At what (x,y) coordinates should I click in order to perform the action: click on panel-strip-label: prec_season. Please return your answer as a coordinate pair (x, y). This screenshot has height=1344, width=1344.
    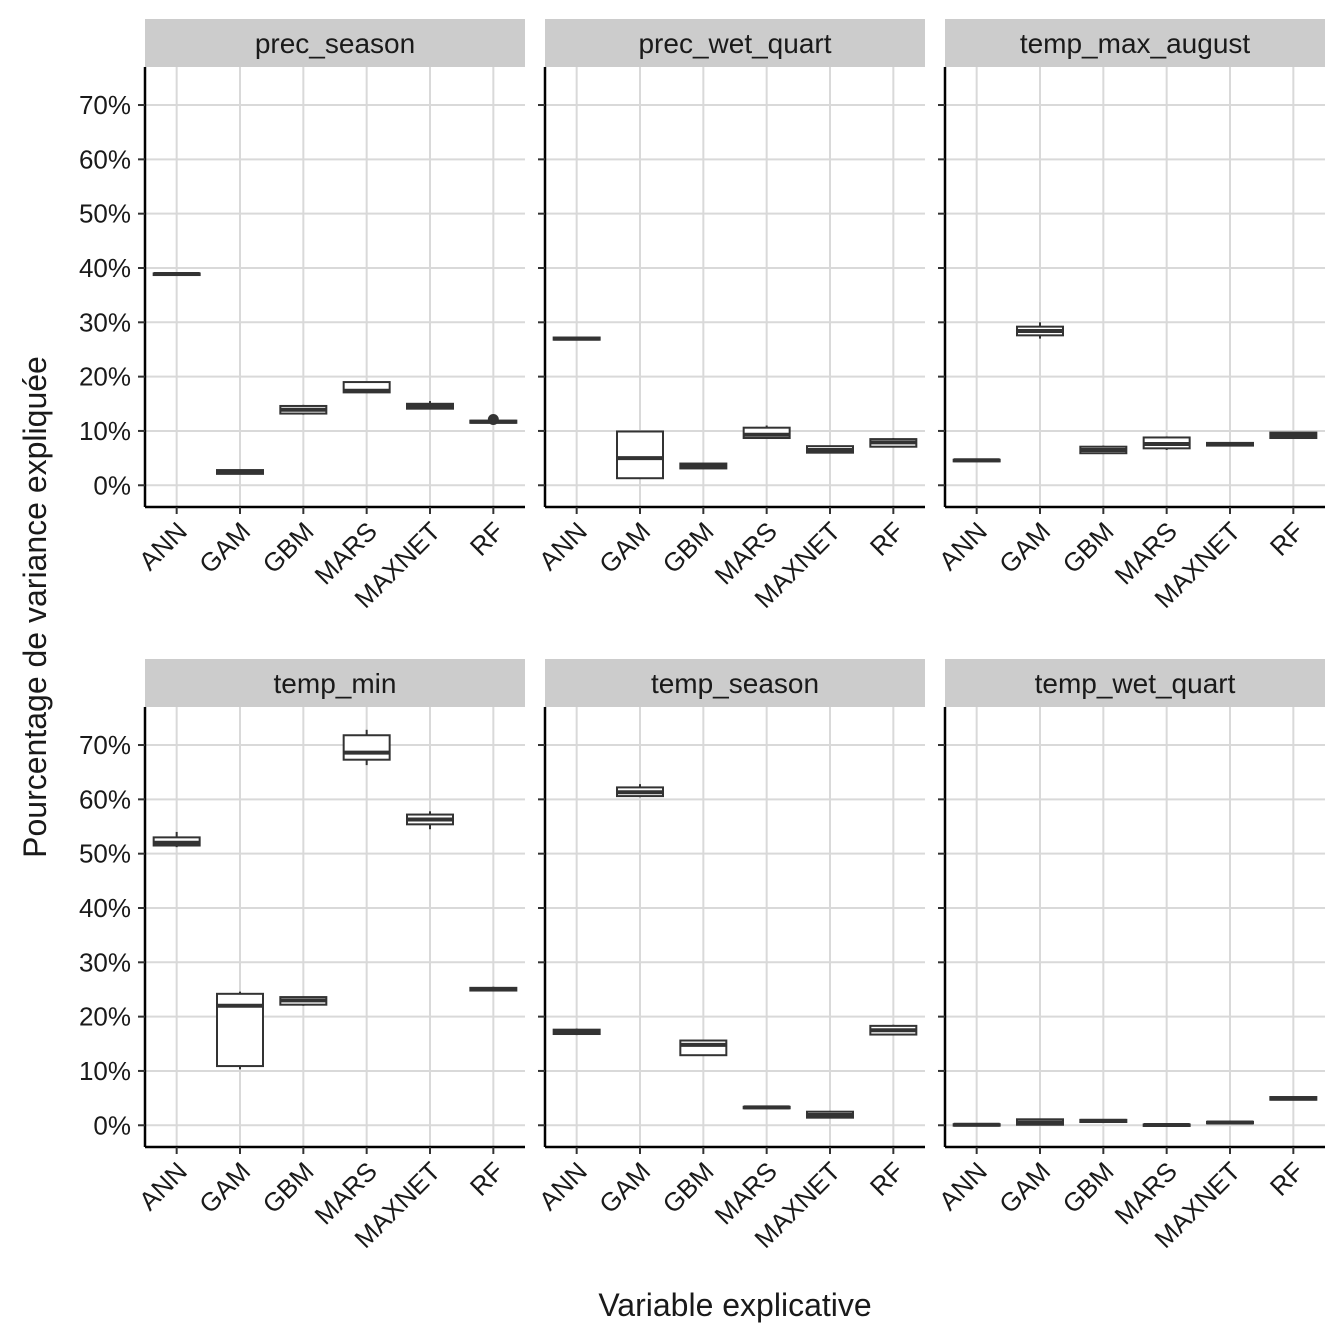
    Looking at the image, I should click on (335, 43).